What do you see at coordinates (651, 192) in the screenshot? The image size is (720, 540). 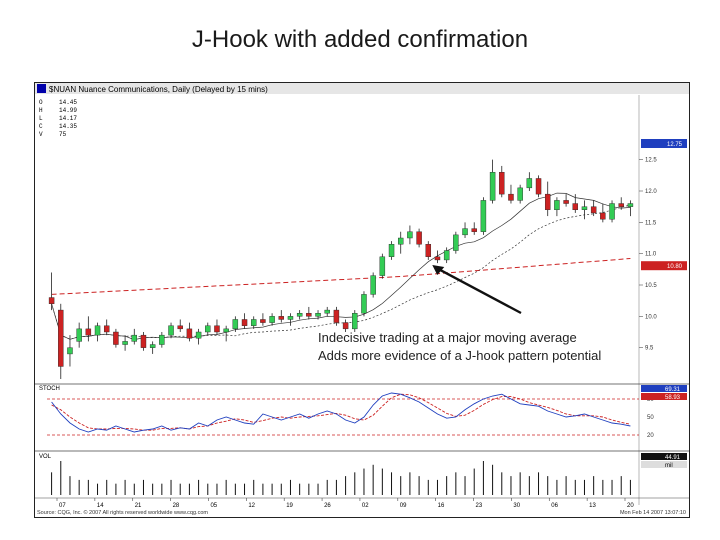 I see `price-tick-label: 12.0` at bounding box center [651, 192].